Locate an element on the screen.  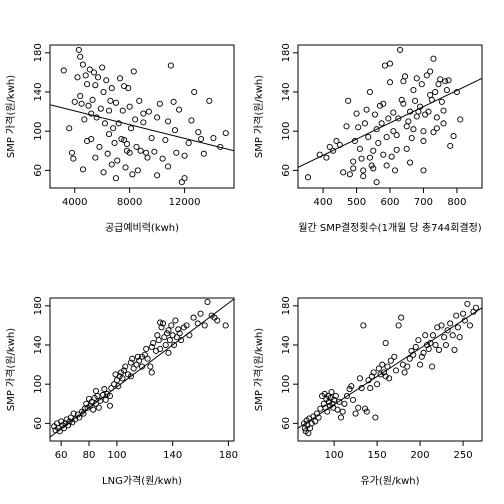
y-tick-label: 100 is located at coordinates (286, 384).